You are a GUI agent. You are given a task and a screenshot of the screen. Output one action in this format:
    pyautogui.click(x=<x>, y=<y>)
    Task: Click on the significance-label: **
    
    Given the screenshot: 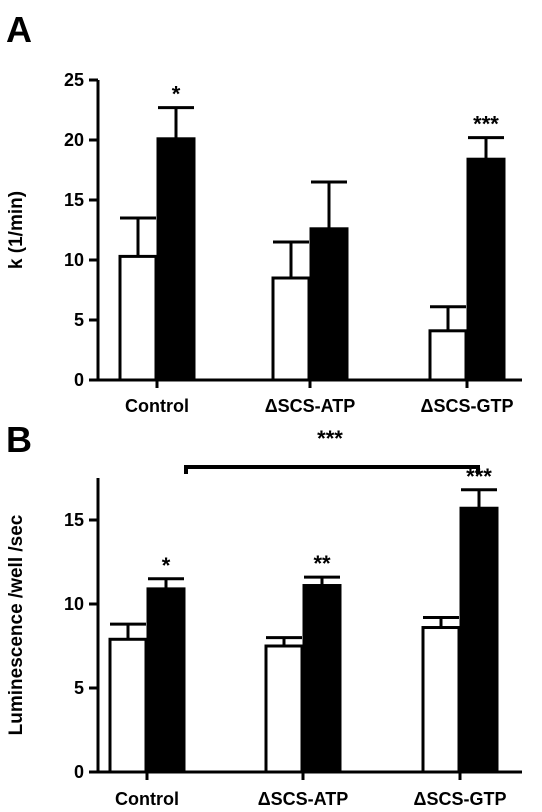 What is the action you would take?
    pyautogui.click(x=322, y=563)
    